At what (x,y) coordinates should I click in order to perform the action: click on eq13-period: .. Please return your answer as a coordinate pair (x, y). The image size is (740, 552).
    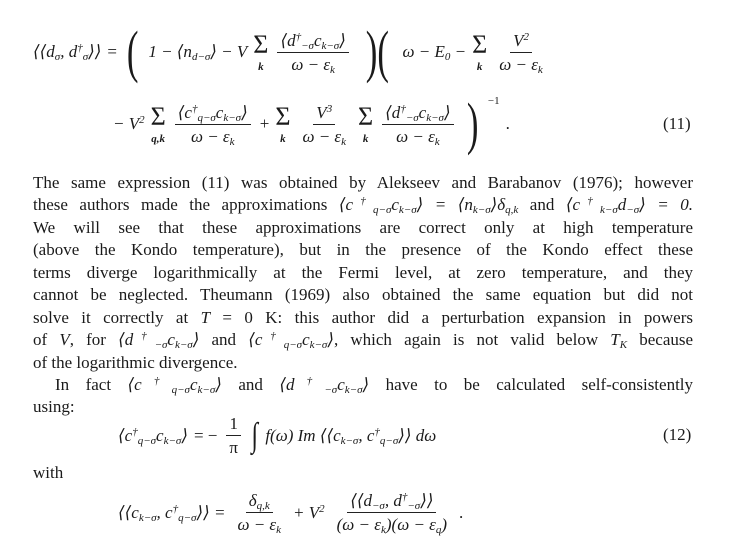
    Looking at the image, I should click on (461, 512).